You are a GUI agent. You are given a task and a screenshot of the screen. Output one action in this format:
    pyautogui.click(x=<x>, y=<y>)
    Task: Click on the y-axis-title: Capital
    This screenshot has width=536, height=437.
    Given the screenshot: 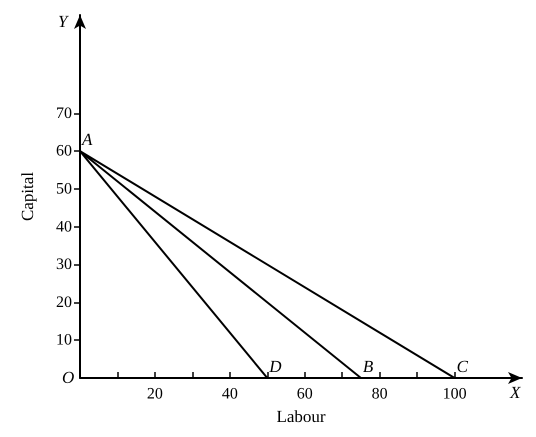 What is the action you would take?
    pyautogui.click(x=27, y=197)
    